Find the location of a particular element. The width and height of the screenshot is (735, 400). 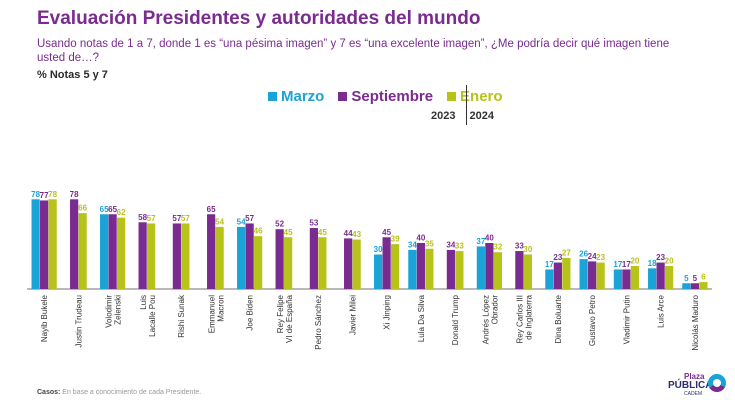

data-label-enero-5: 54 is located at coordinates (219, 221).